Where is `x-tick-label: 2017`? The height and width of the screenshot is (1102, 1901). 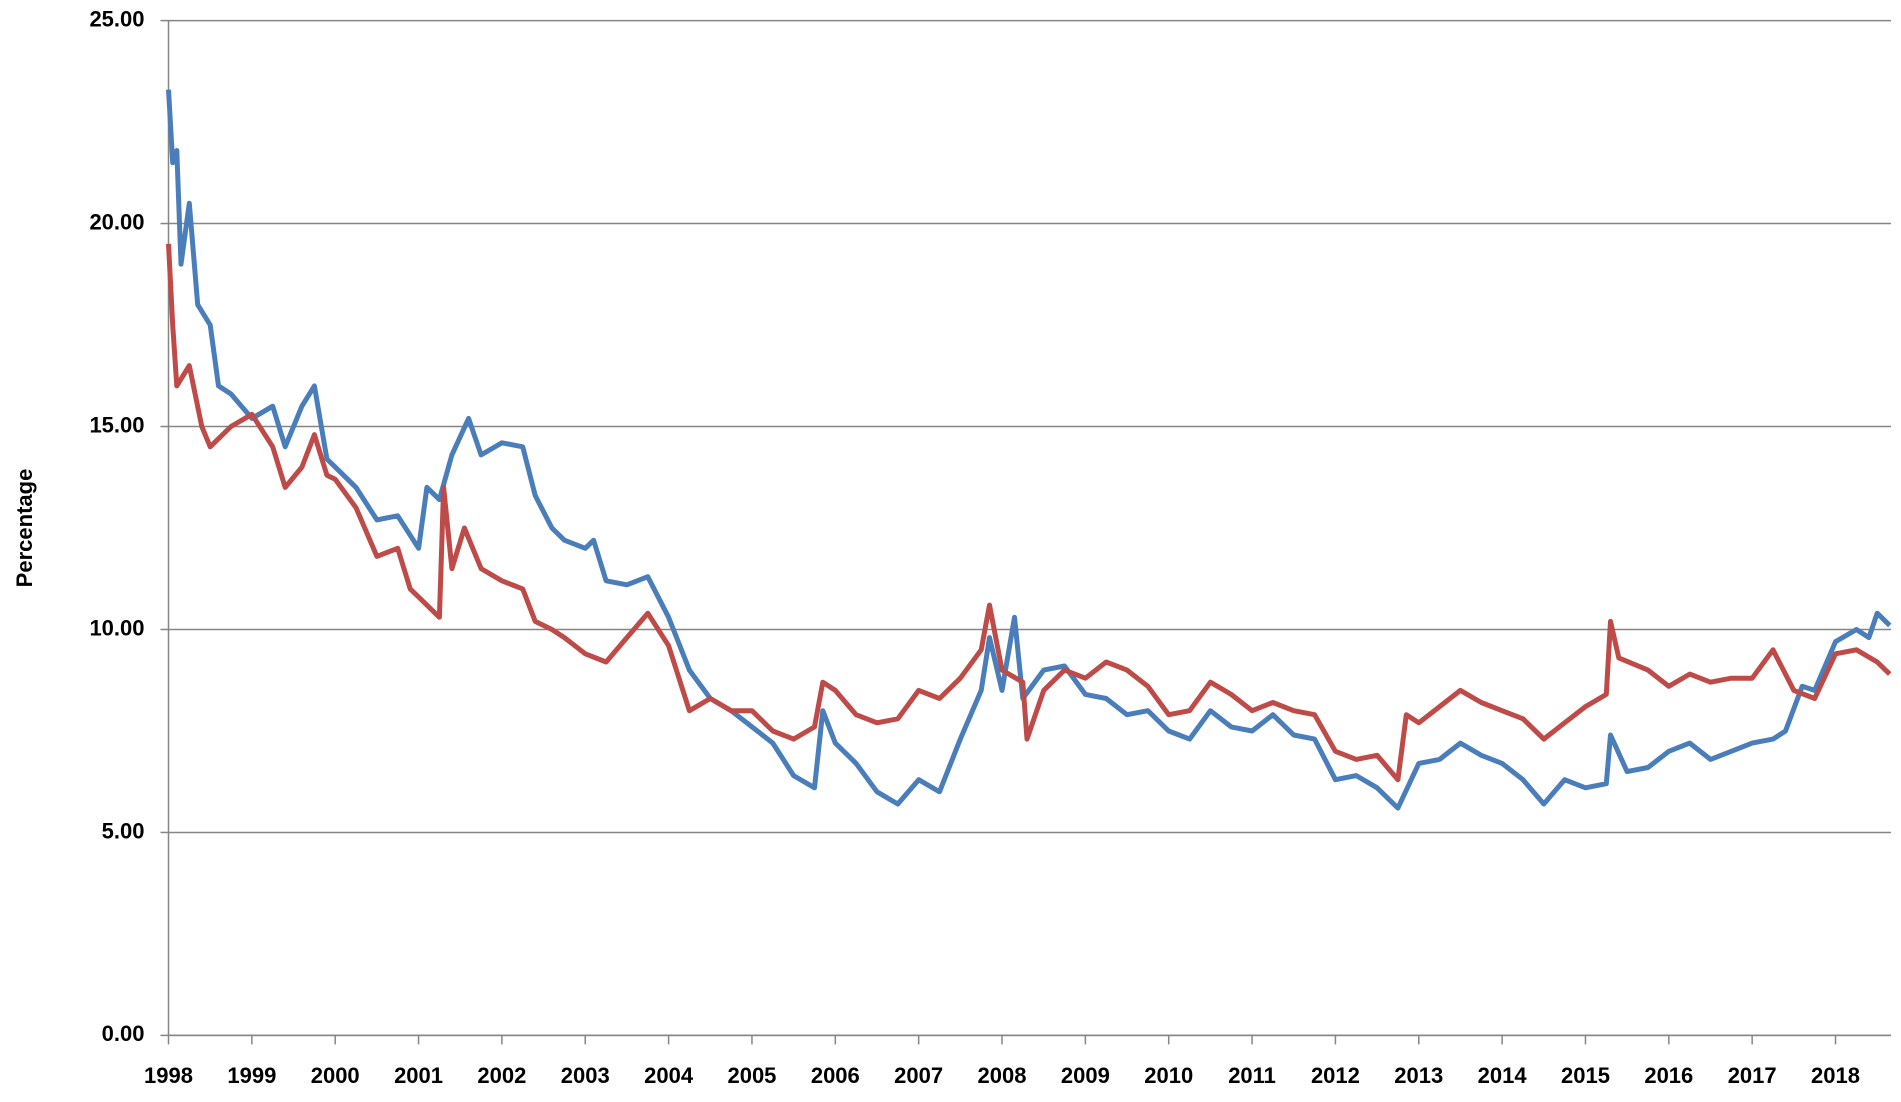 x-tick-label: 2017 is located at coordinates (1752, 1075).